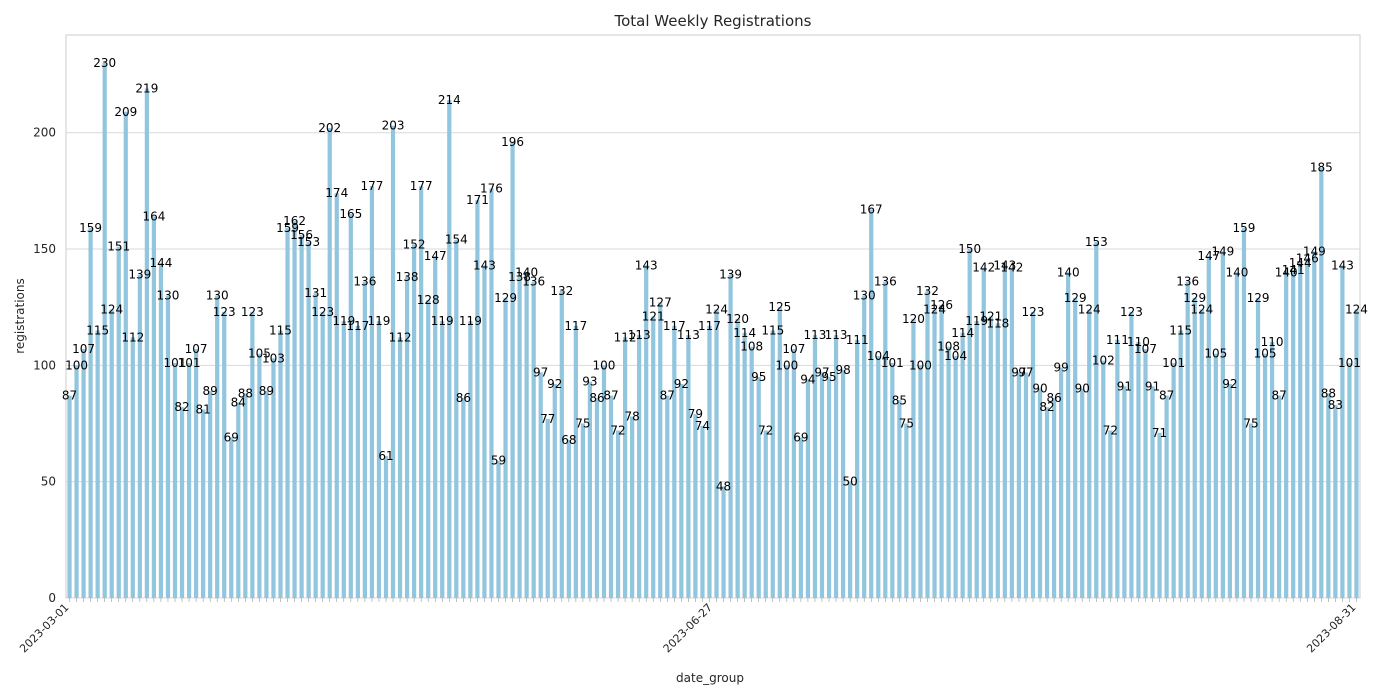 Image resolution: width=1400 pixels, height=700 pixels. I want to click on data-label: 129, so click(1258, 298).